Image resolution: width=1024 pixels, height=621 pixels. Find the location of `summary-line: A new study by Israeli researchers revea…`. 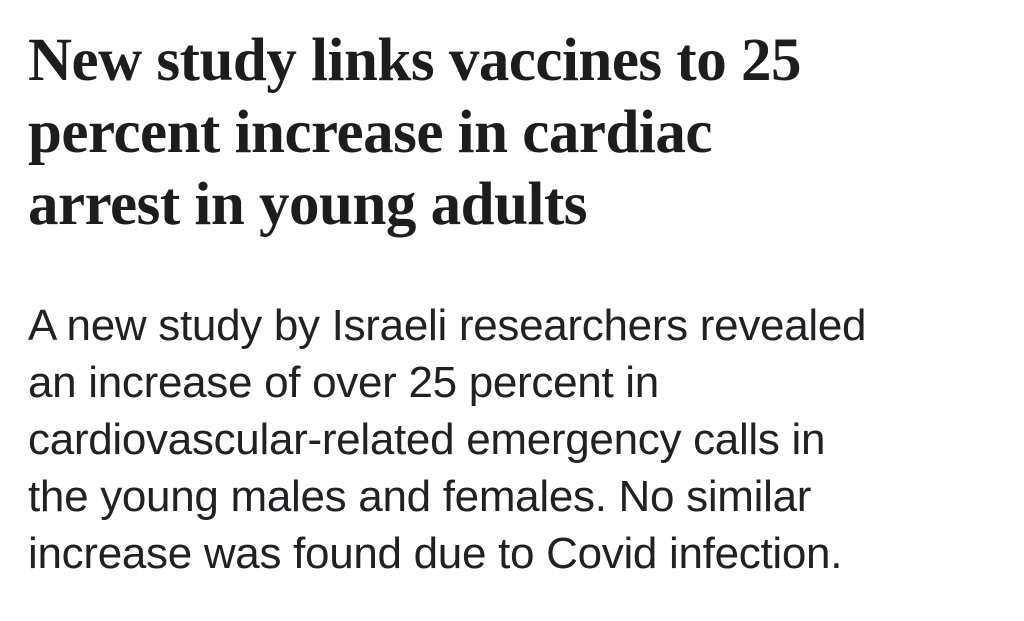

summary-line: A new study by Israeli researchers revea… is located at coordinates (447, 325).